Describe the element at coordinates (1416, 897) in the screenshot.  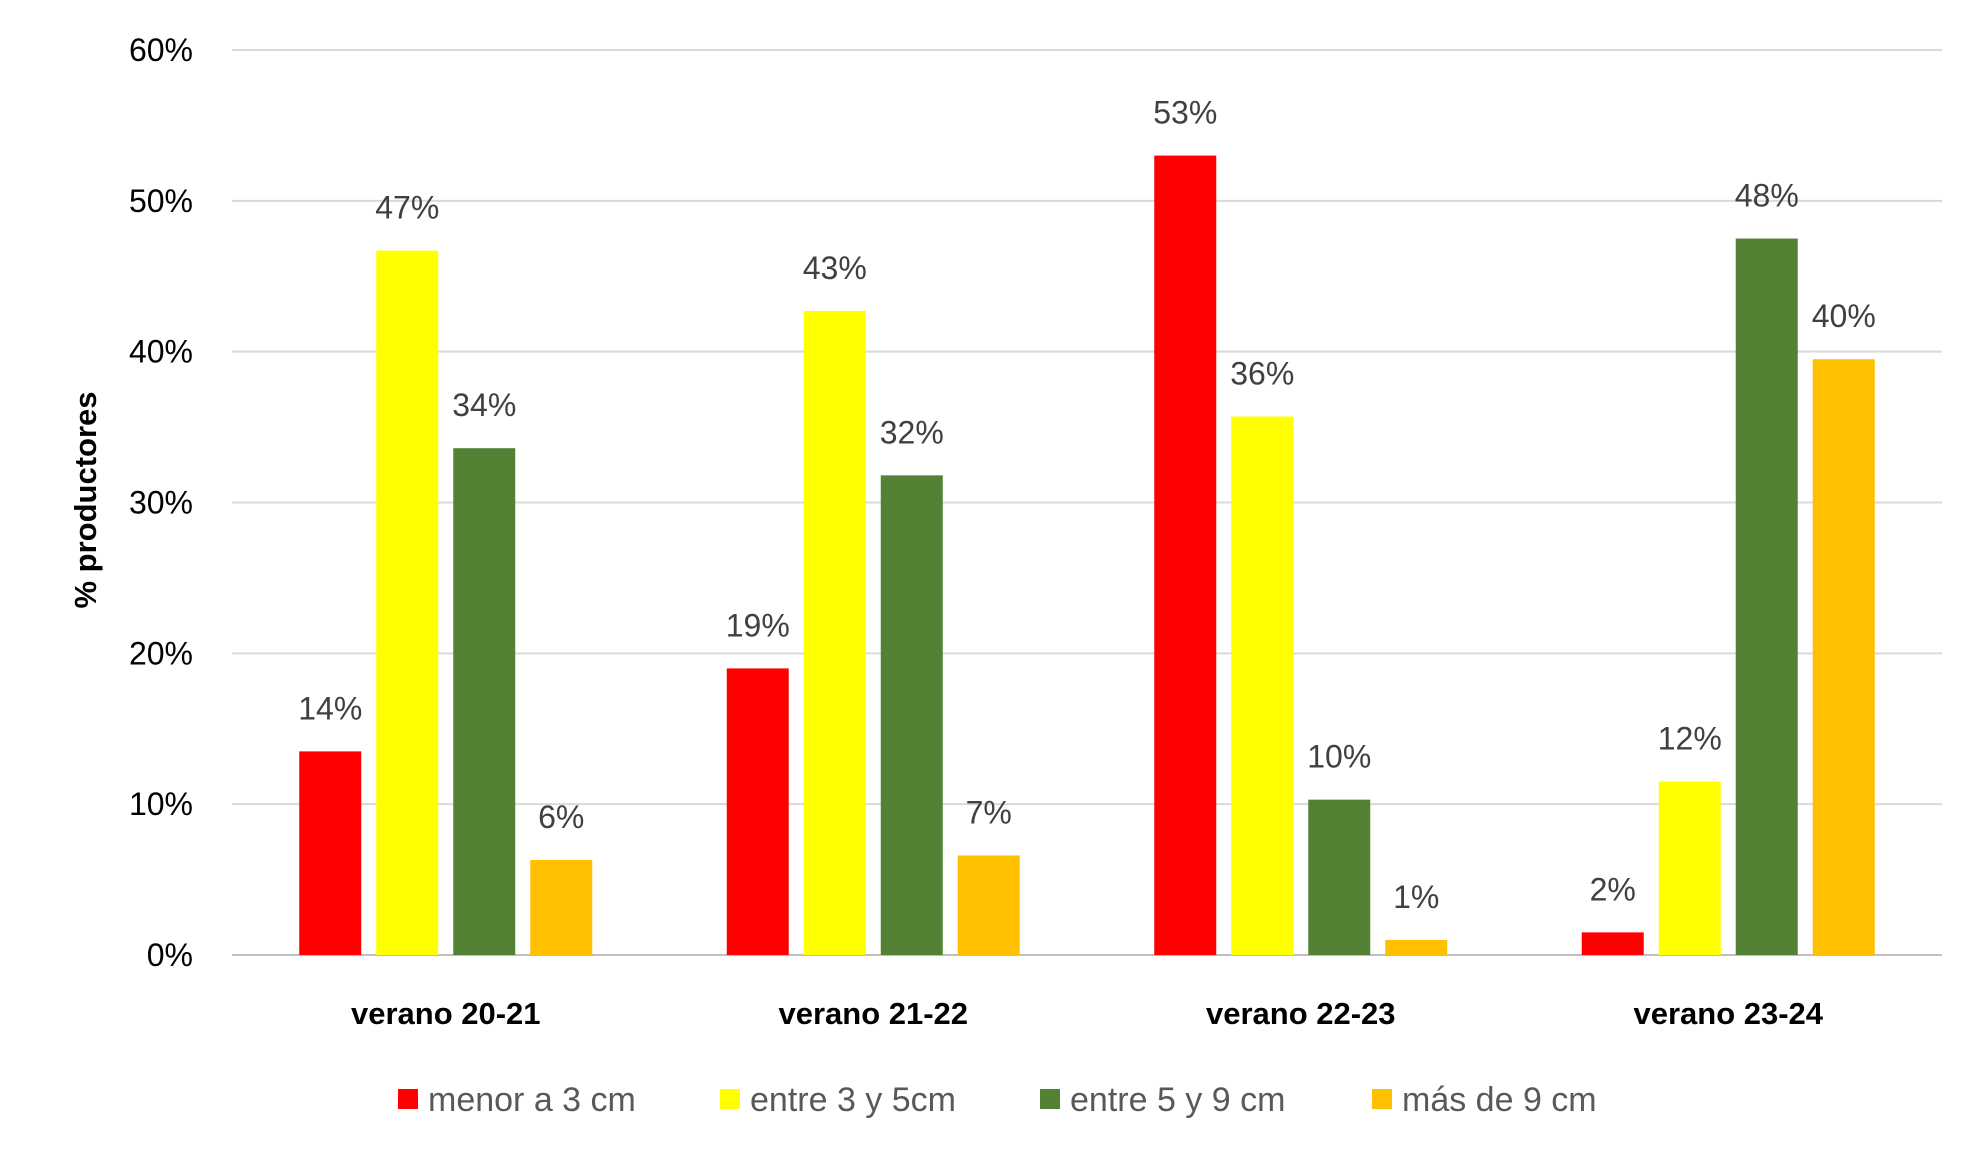
I see `data-label: 1%` at that location.